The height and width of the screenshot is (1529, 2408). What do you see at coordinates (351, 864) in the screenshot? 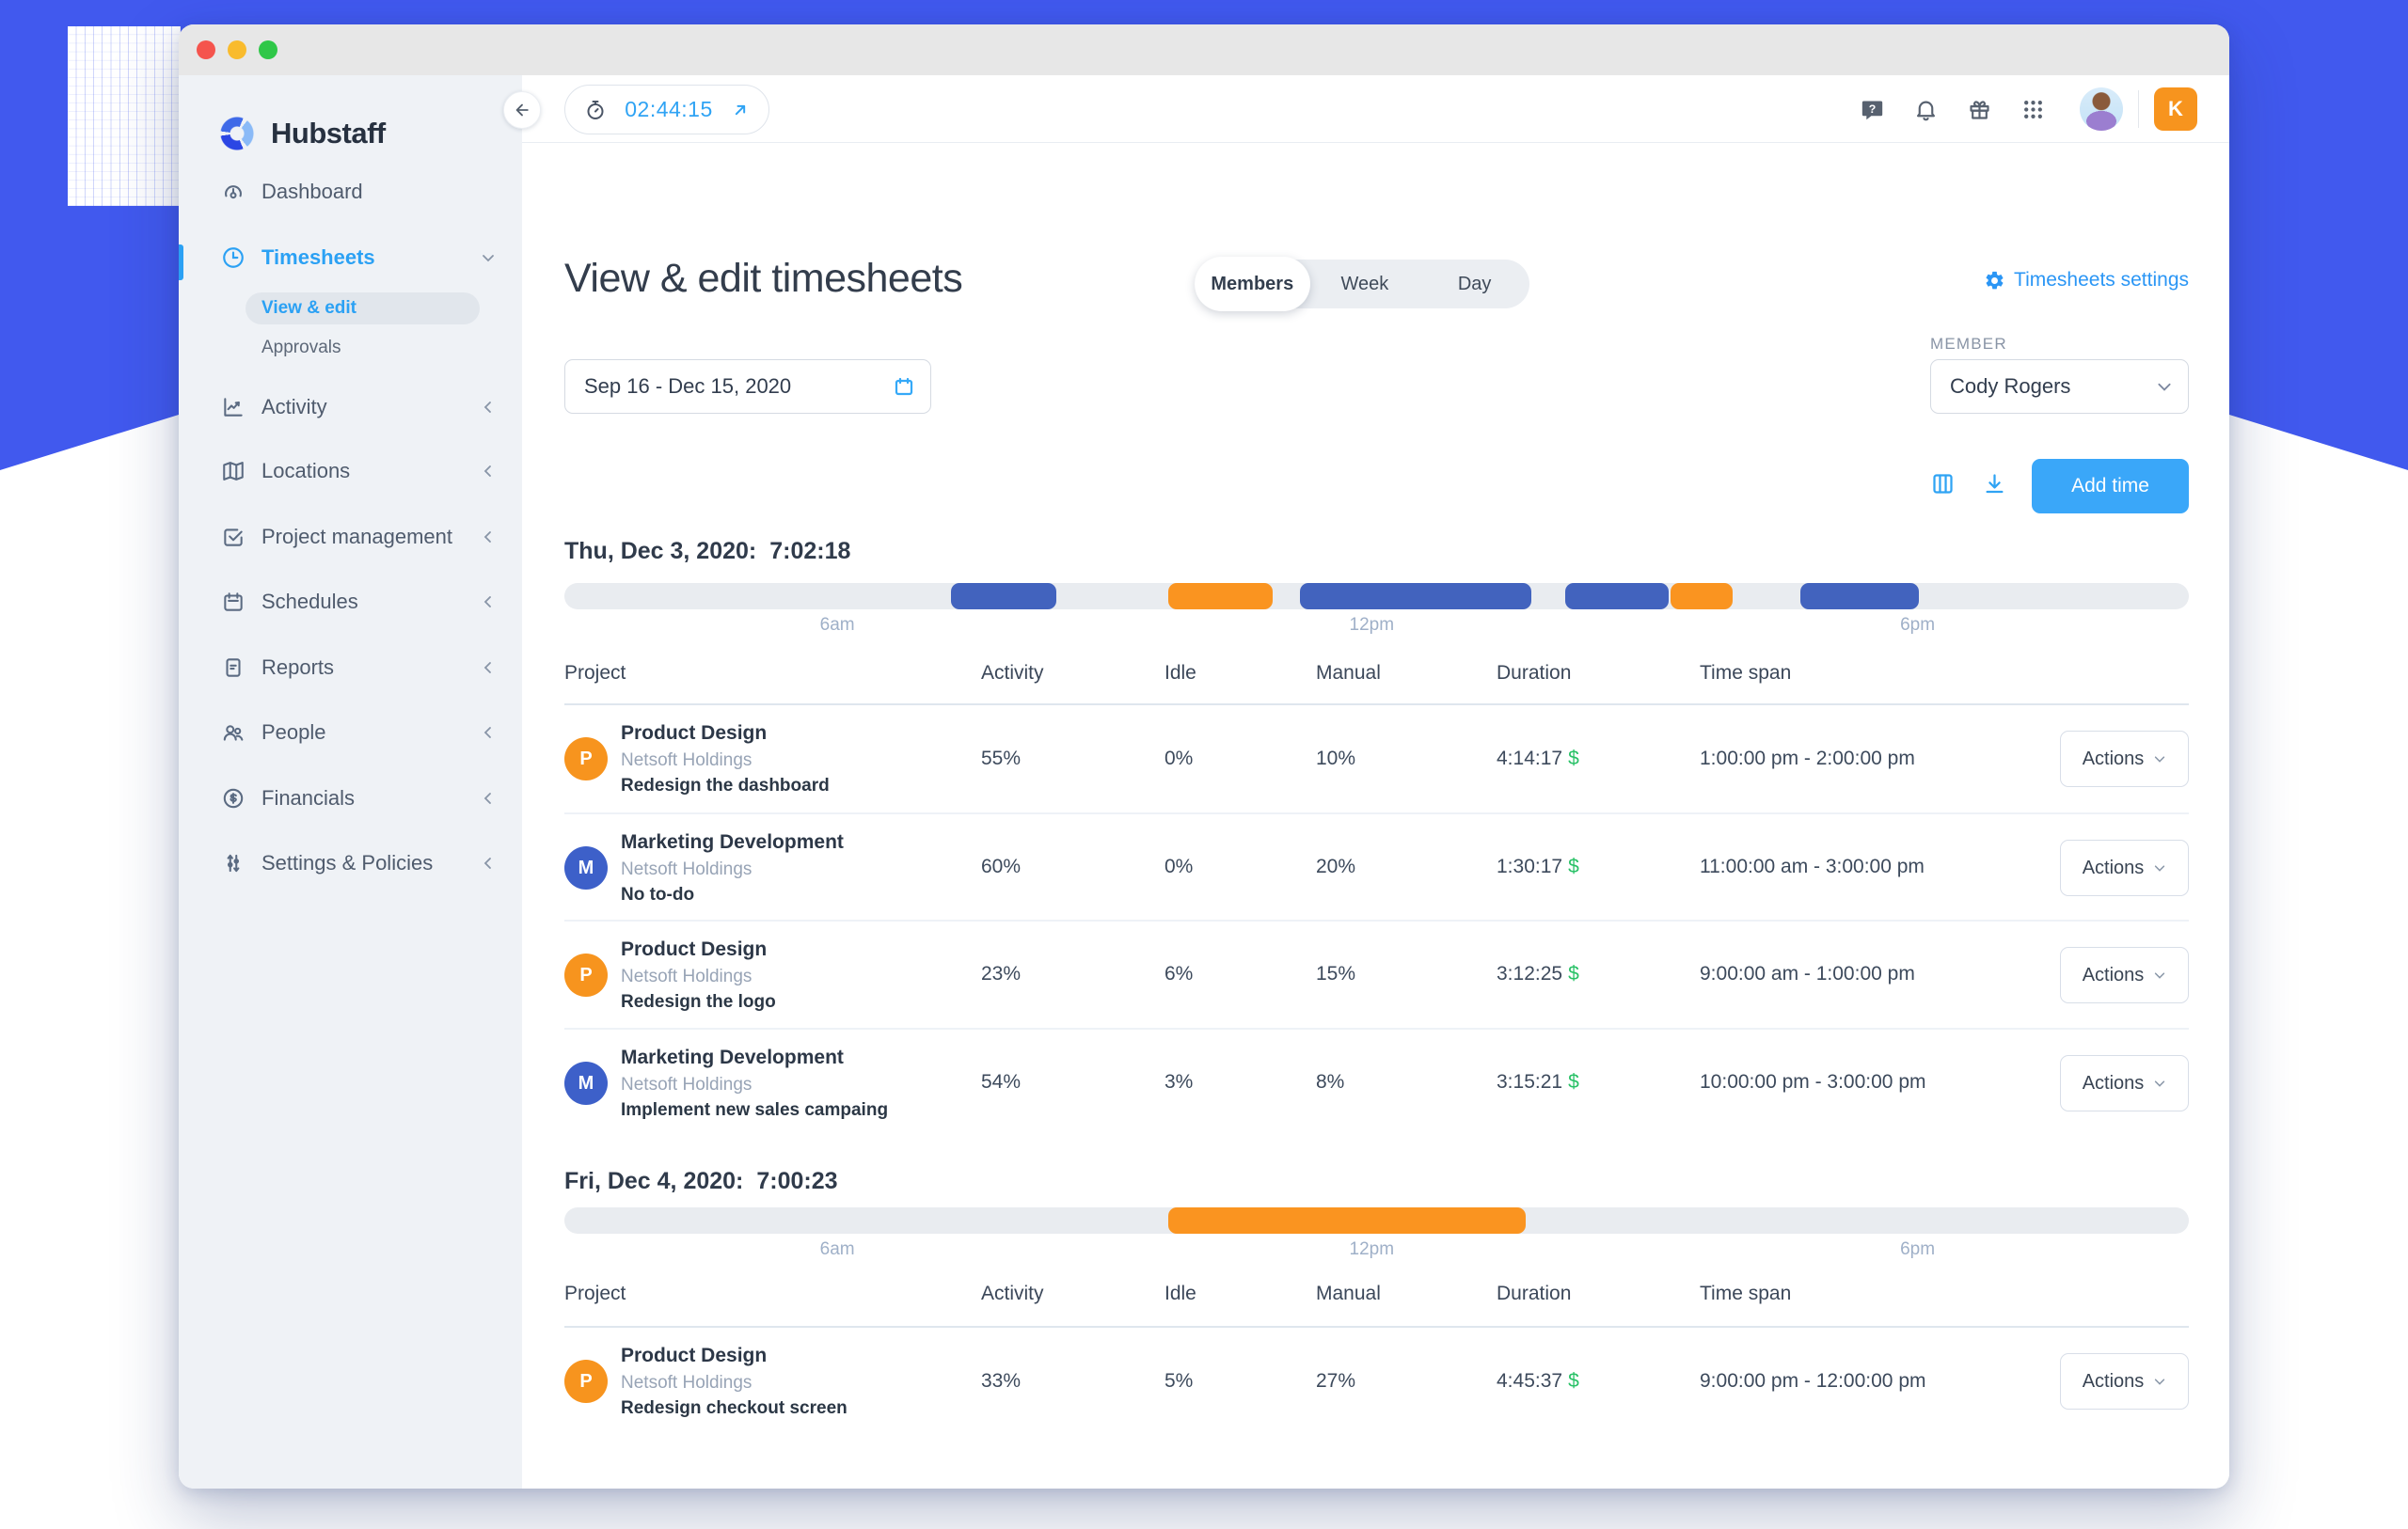
I see `sidebar-item-settings-policies: Settings & Policies` at bounding box center [351, 864].